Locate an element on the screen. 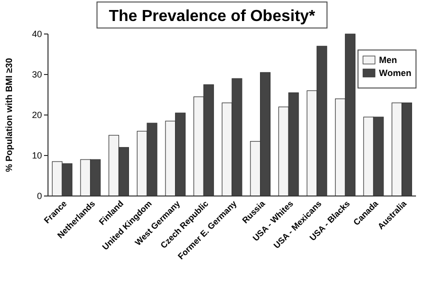 The image size is (424, 284). y-axis-title: % Population with BMI ≥30 is located at coordinates (9, 115).